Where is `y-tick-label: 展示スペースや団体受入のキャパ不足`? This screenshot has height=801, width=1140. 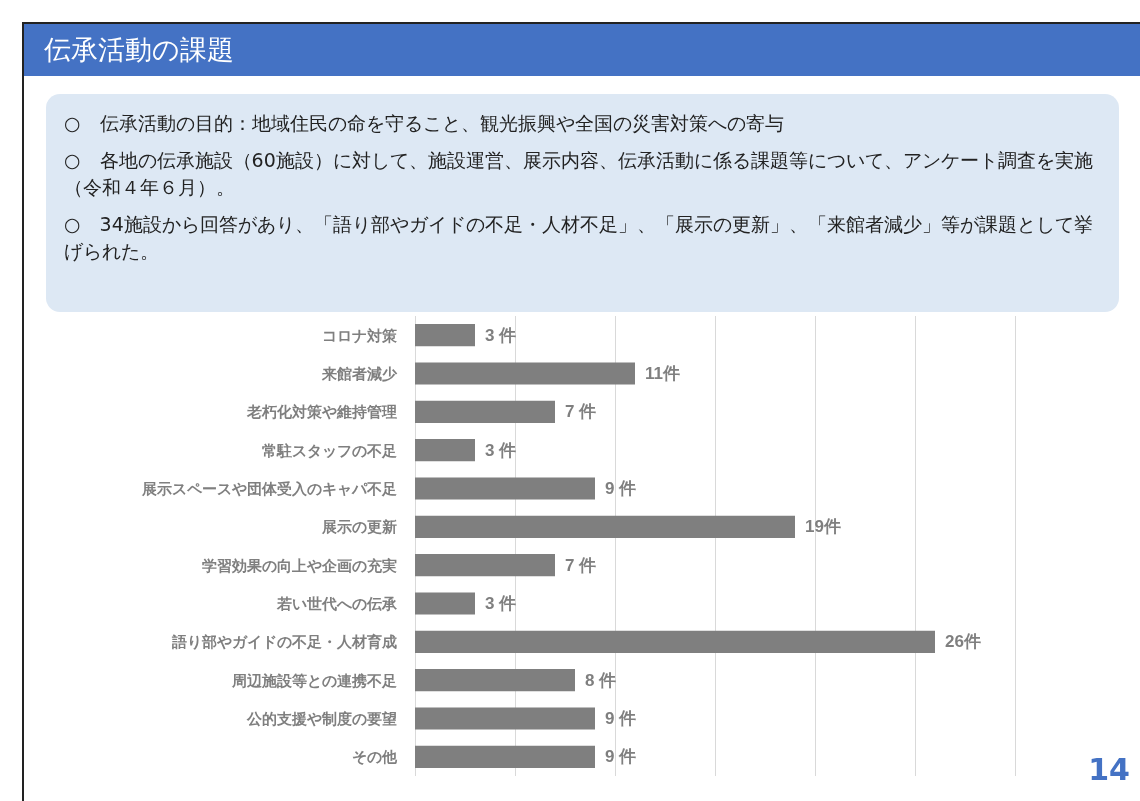 y-tick-label: 展示スペースや団体受入のキャパ不足 is located at coordinates (269, 488).